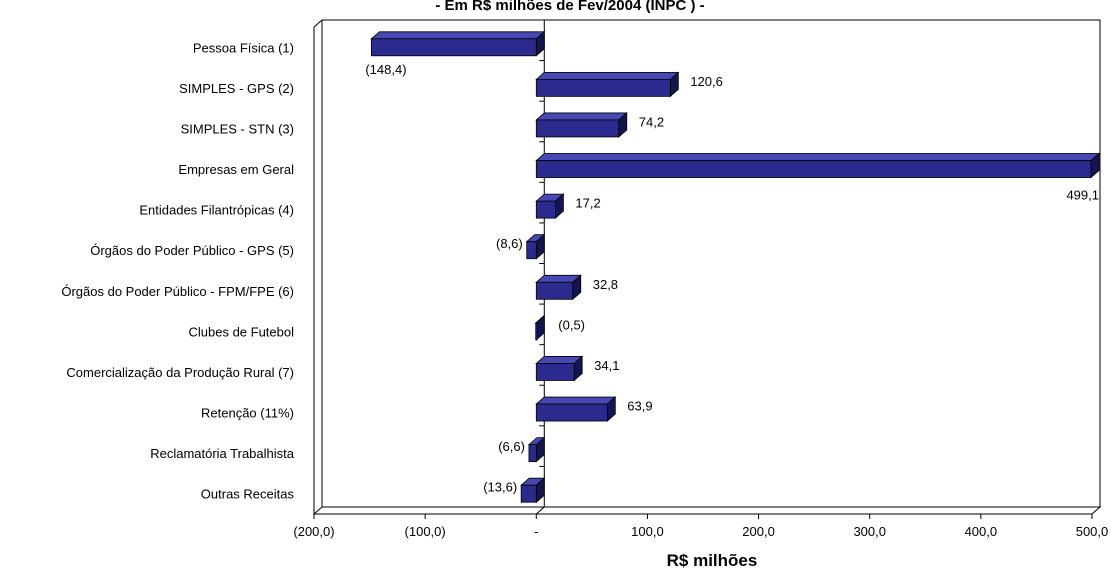 The height and width of the screenshot is (579, 1112). I want to click on data-label: 32,8, so click(605, 284).